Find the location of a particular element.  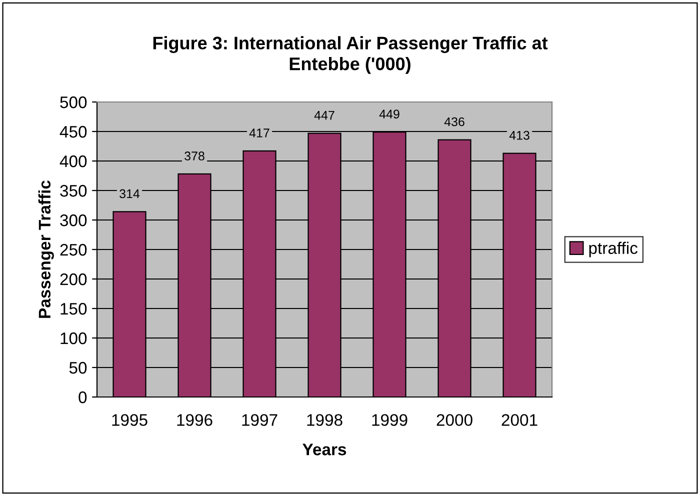

x-tick-label: 1998 is located at coordinates (324, 420).